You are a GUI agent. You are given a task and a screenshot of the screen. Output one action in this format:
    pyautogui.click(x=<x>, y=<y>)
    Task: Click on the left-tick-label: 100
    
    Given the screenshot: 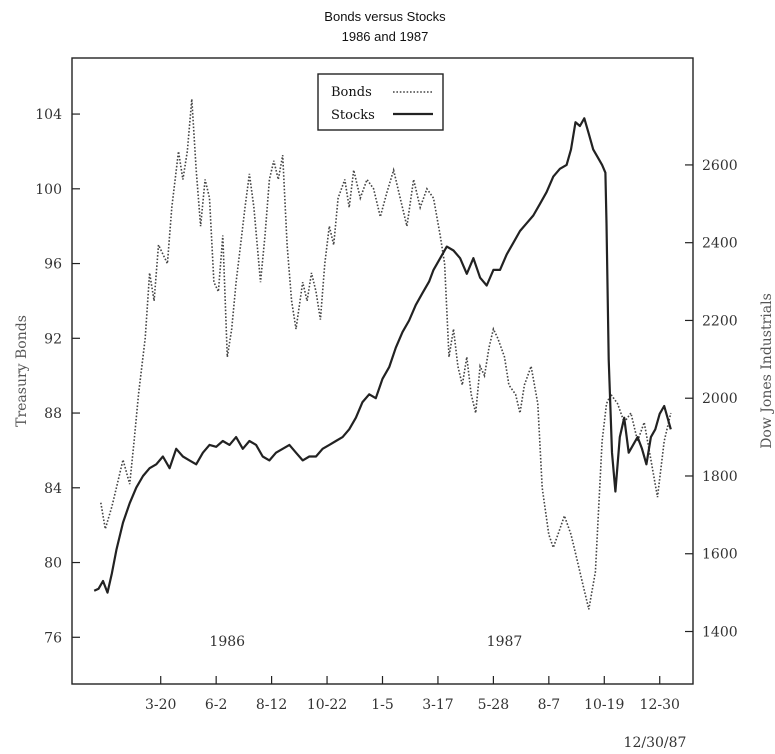 What is the action you would take?
    pyautogui.click(x=48, y=190)
    